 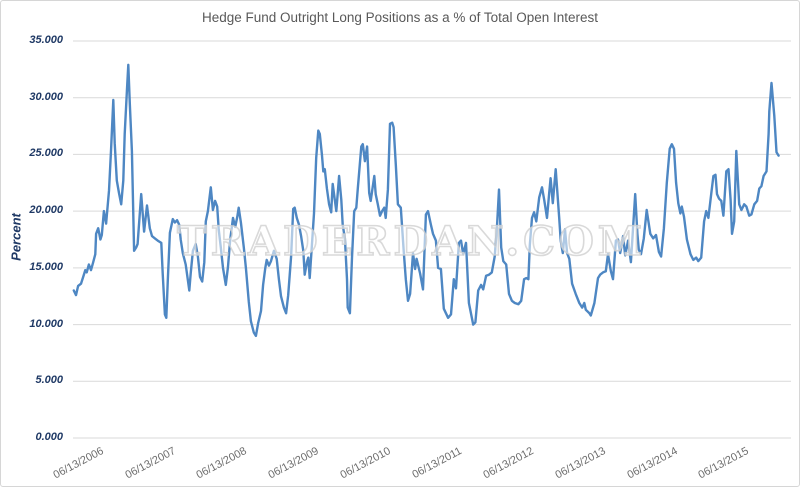 I want to click on y-tick-label: 20.000, so click(x=46, y=210).